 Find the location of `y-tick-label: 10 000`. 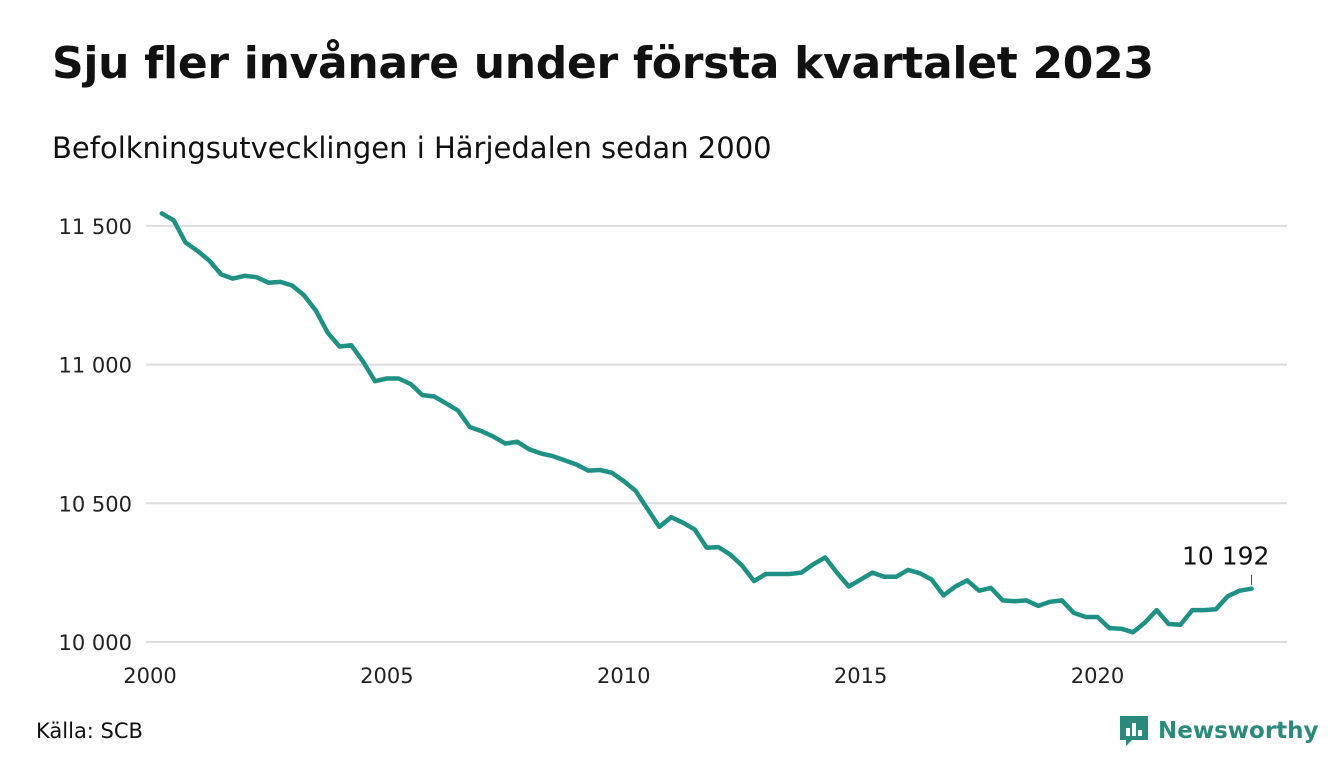

y-tick-label: 10 000 is located at coordinates (95, 643).